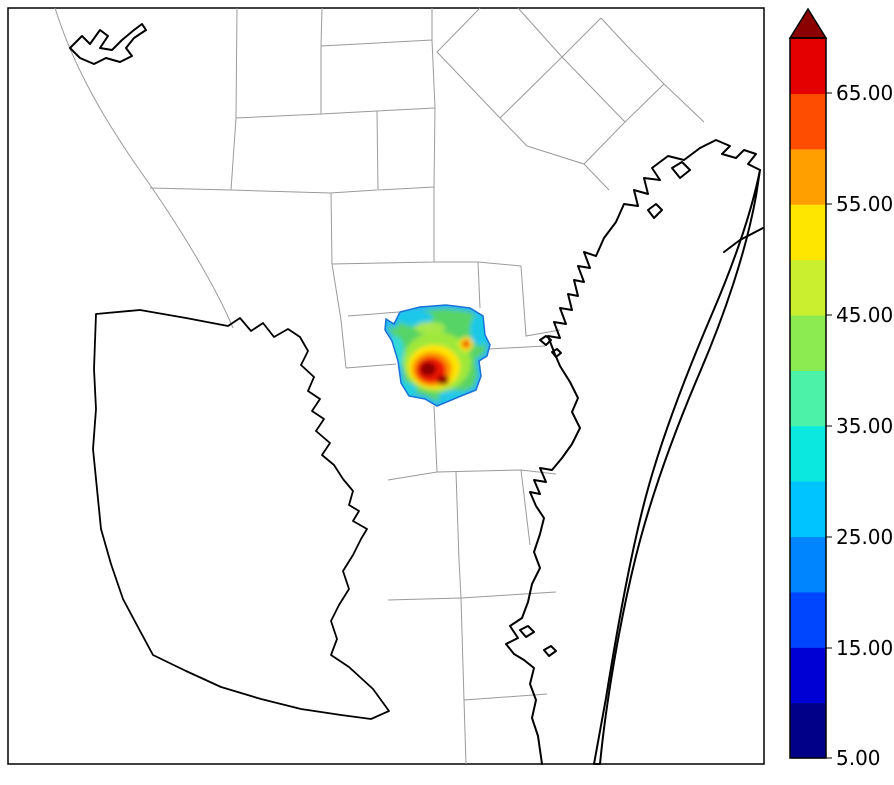 The width and height of the screenshot is (894, 785). Describe the element at coordinates (415, 318) in the screenshot. I see `cyan-zone` at that location.